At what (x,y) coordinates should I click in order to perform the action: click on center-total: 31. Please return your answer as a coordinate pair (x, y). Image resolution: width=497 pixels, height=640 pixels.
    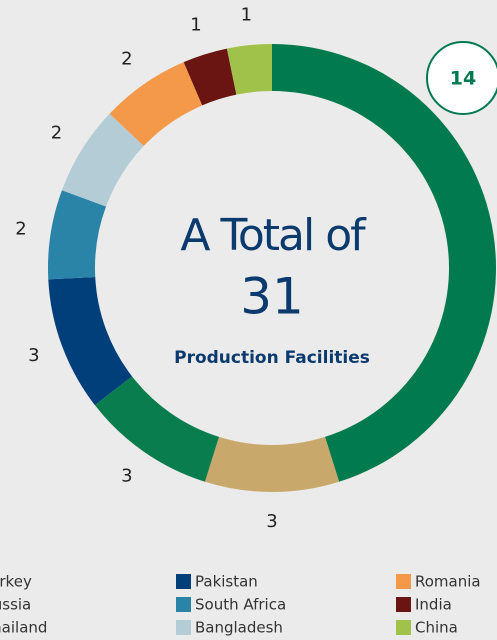
    Looking at the image, I should click on (272, 297).